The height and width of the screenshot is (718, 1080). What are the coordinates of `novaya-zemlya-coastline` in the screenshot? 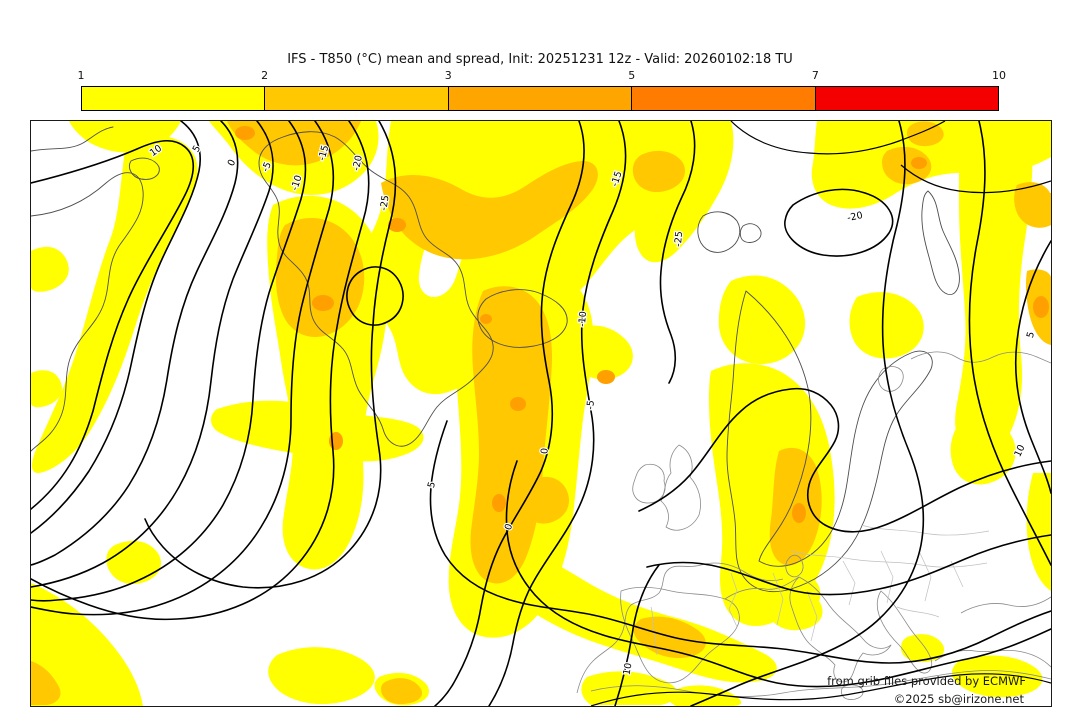 It's located at (940, 242).